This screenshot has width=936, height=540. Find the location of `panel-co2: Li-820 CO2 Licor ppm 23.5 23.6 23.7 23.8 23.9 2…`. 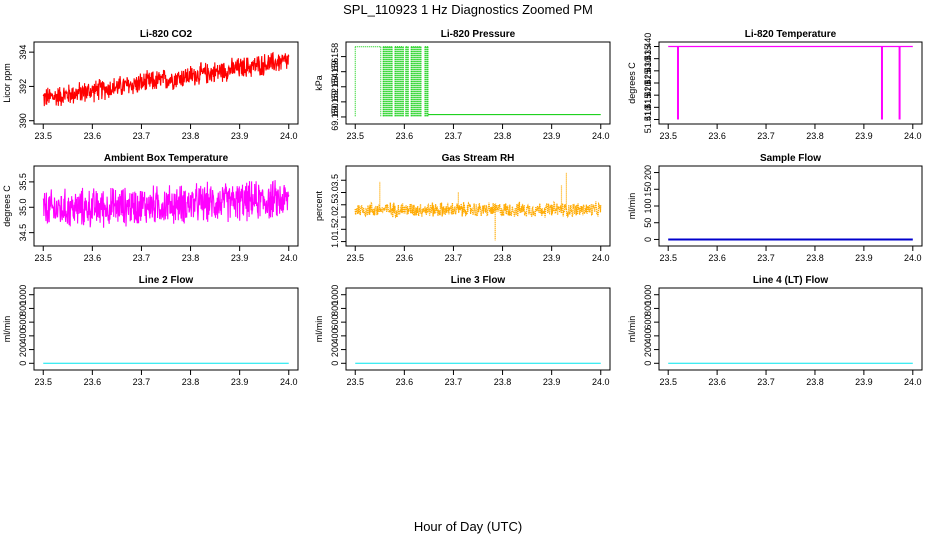

panel-co2: Li-820 CO2 Licor ppm 23.5 23.6 23.7 23.8 23.9 2… is located at coordinates (150, 85).